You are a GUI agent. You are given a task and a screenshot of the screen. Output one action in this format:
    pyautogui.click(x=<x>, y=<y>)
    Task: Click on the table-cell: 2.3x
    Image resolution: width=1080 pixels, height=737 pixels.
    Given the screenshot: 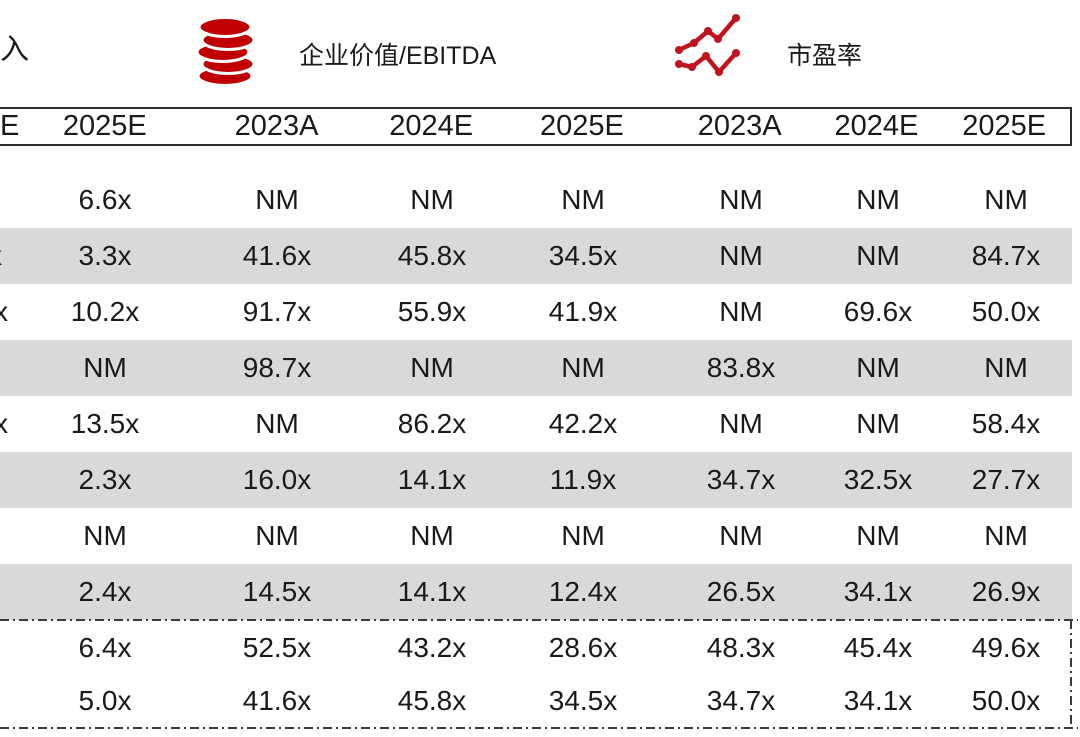 What is the action you would take?
    pyautogui.click(x=105, y=479)
    